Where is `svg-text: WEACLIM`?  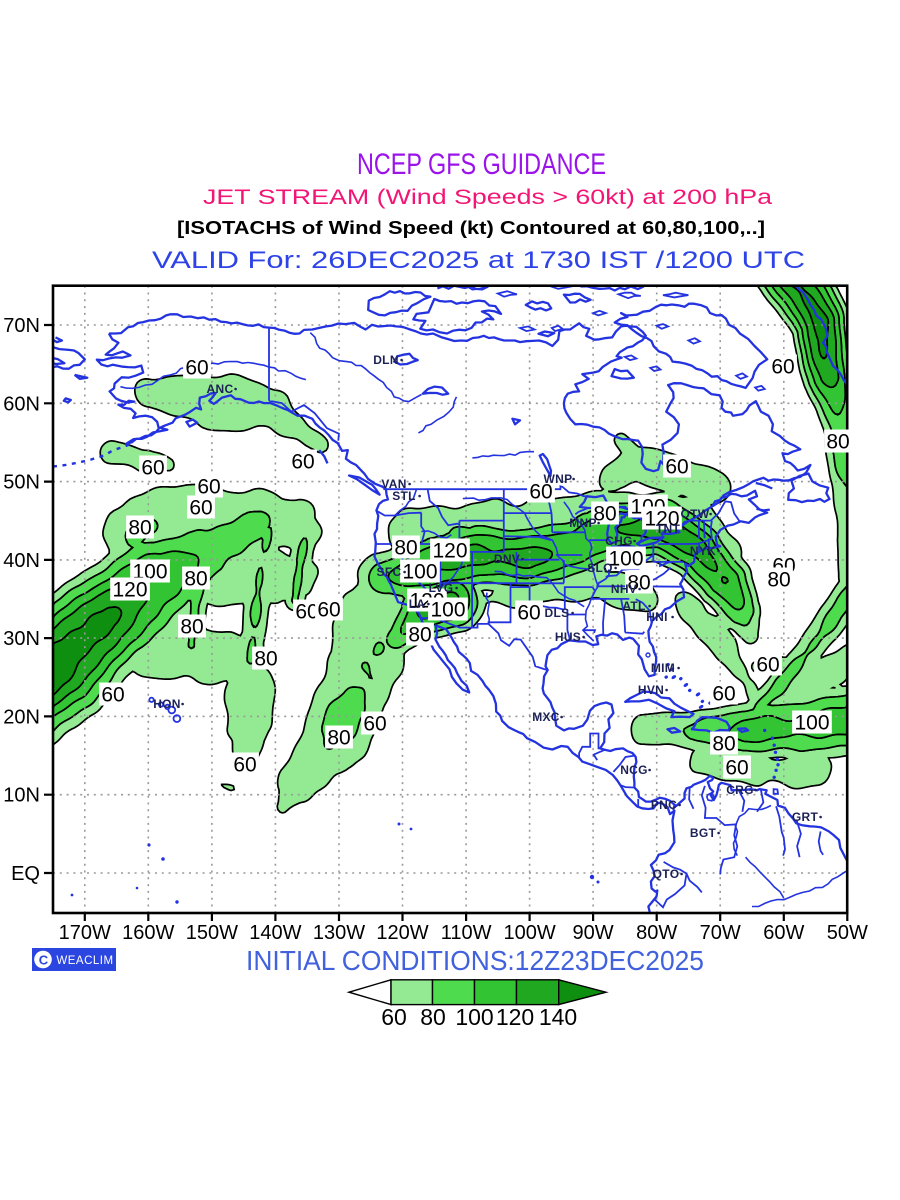 svg-text: WEACLIM is located at coordinates (84, 961).